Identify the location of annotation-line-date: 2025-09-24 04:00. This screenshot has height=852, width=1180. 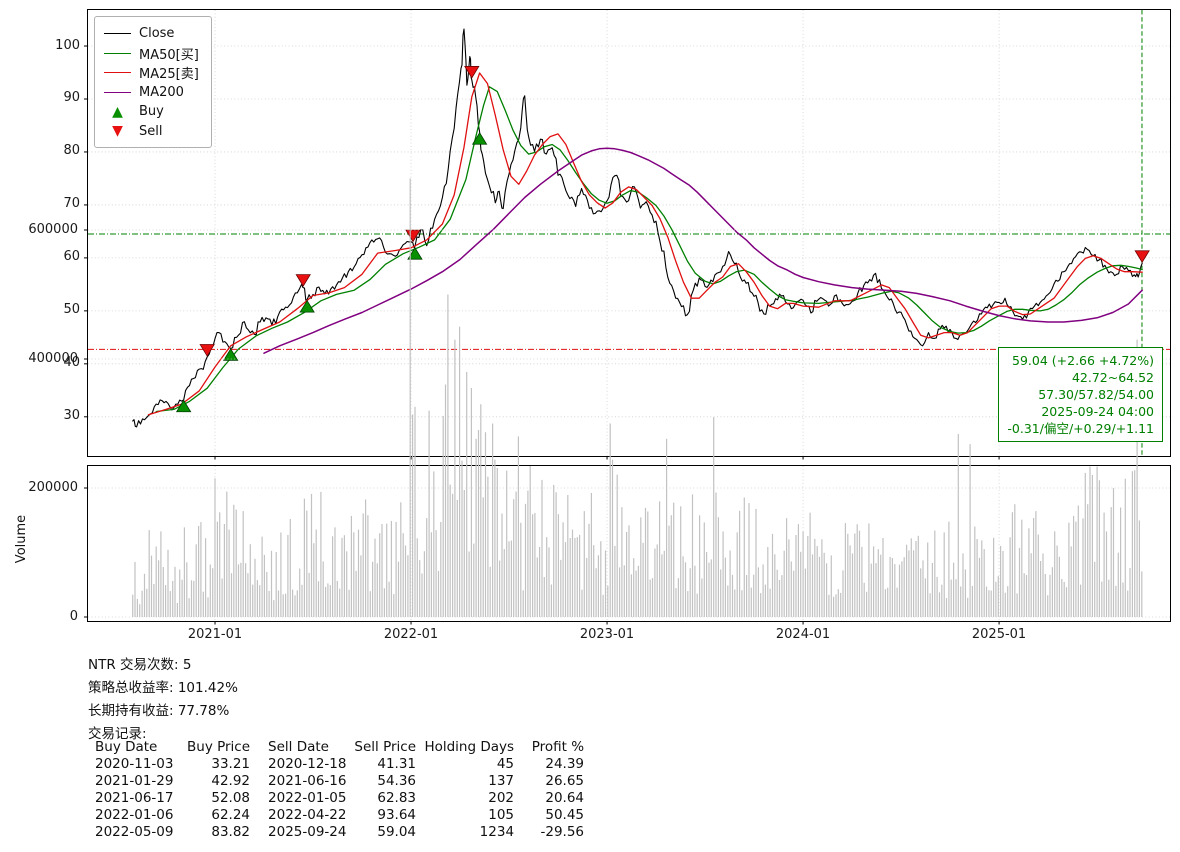
(1097, 411).